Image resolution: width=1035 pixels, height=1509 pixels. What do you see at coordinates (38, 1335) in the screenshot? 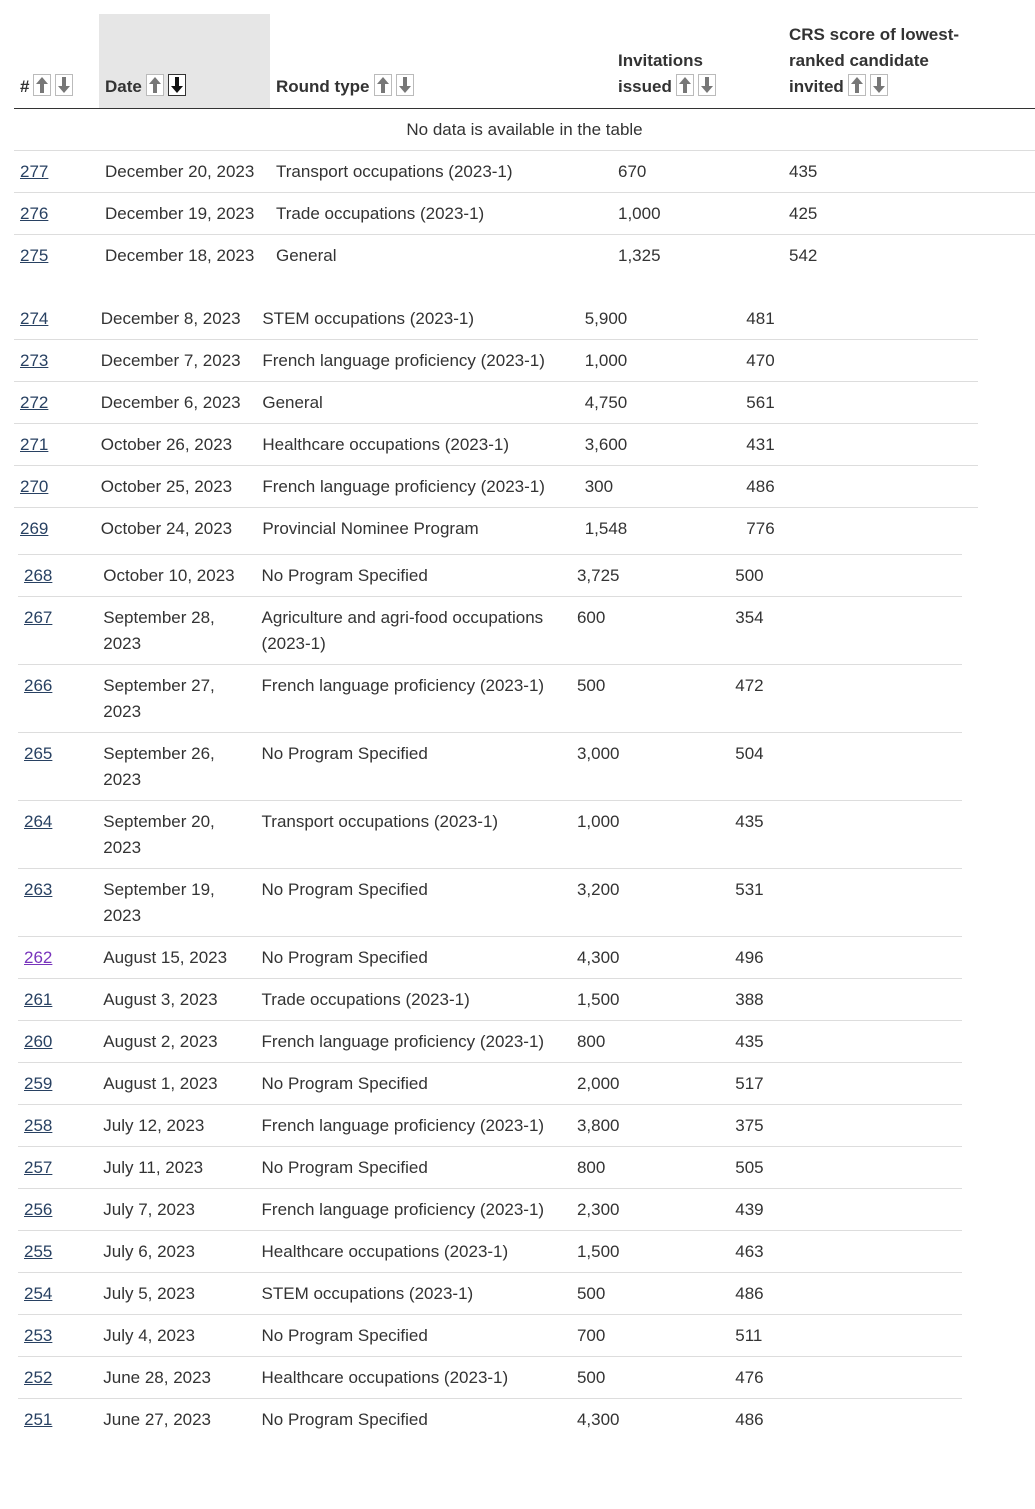
I see `round-link: 253` at bounding box center [38, 1335].